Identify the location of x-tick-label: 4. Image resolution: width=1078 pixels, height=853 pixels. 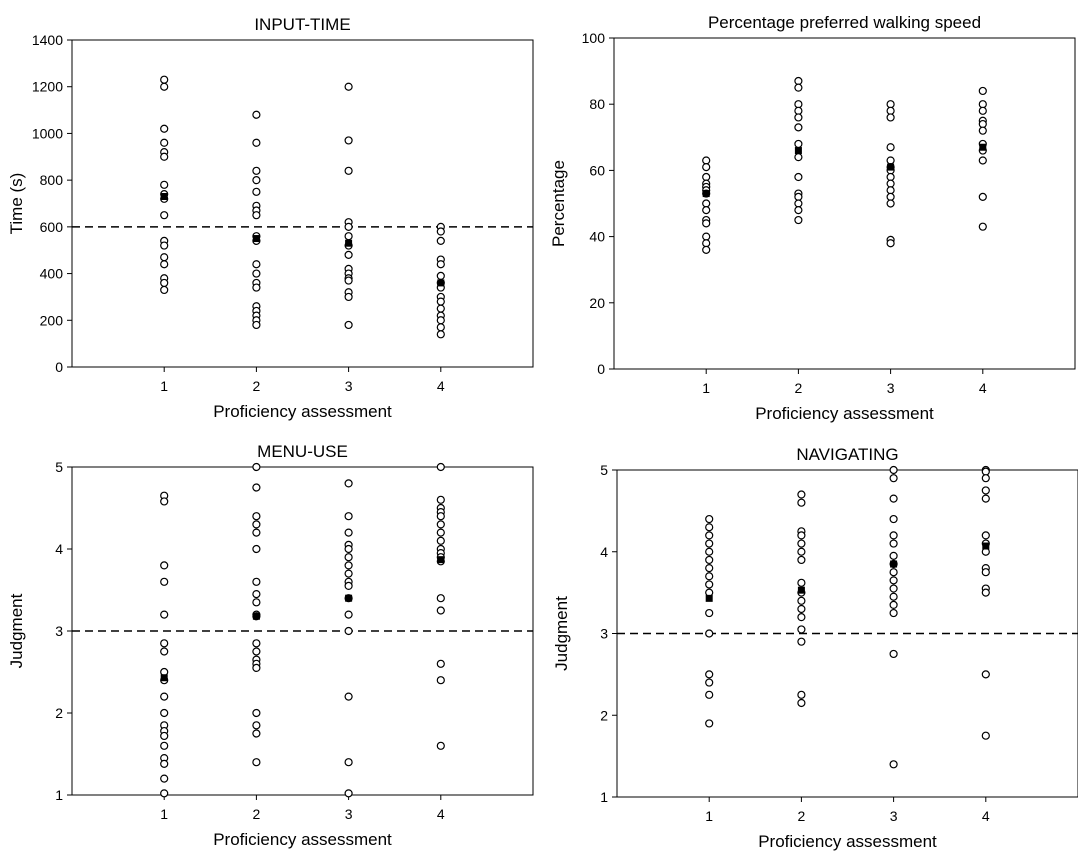
(983, 388).